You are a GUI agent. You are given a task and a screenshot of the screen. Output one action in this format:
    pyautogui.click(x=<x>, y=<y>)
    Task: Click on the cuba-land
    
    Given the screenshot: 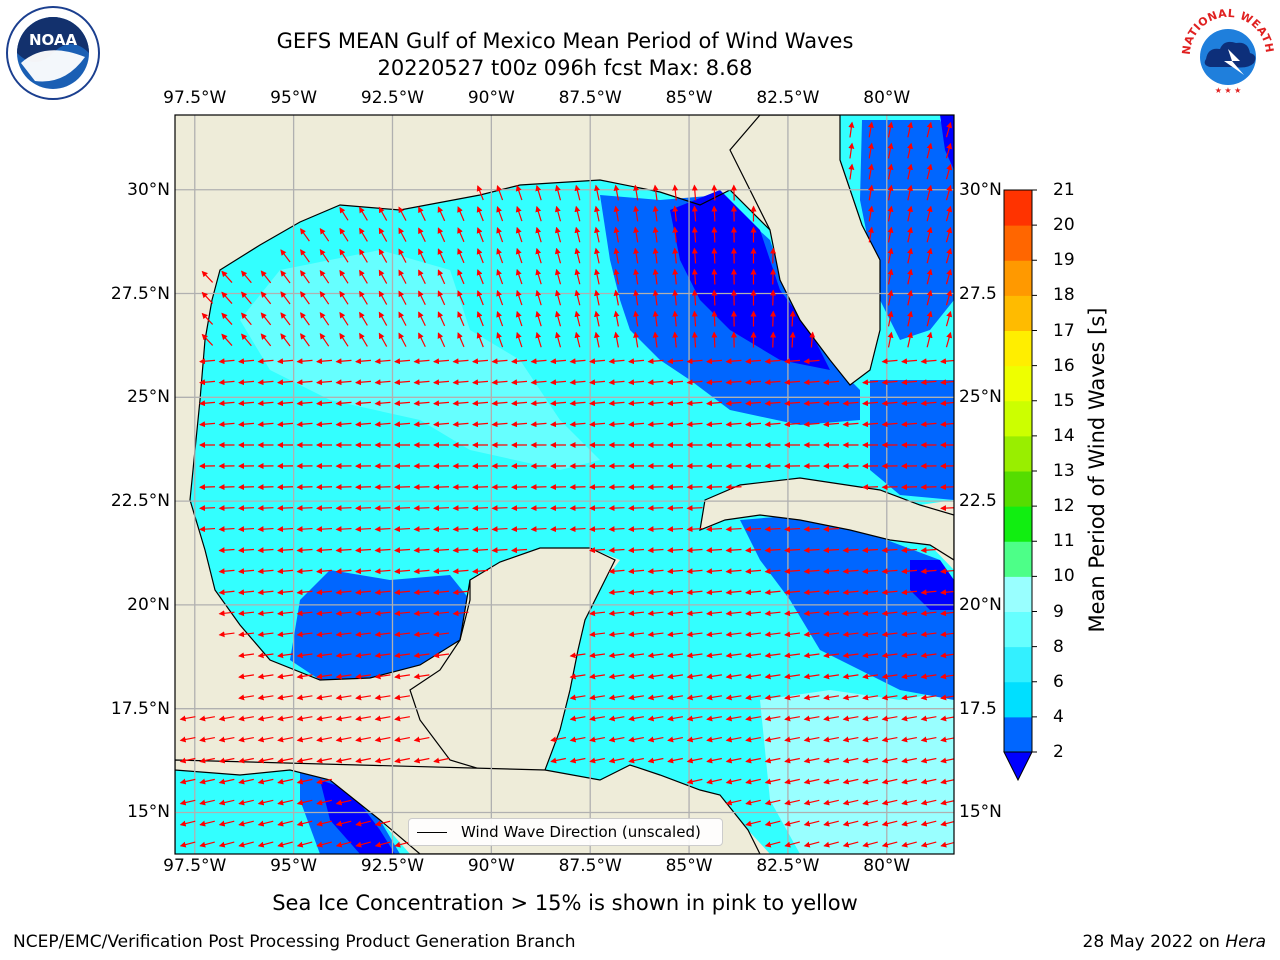 What is the action you would take?
    pyautogui.click(x=826, y=519)
    